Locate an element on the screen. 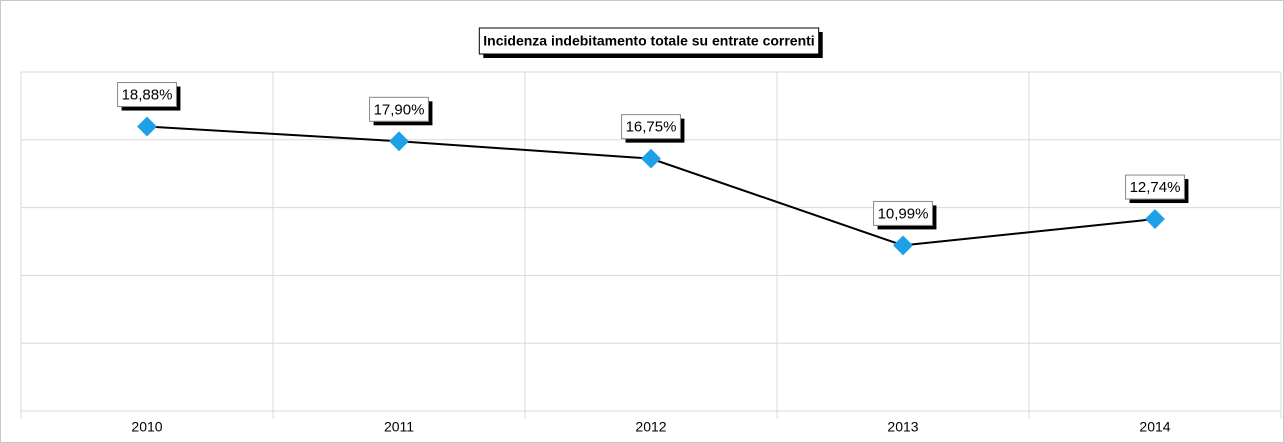 The width and height of the screenshot is (1284, 443). x-tick-label: 2012 is located at coordinates (650, 427).